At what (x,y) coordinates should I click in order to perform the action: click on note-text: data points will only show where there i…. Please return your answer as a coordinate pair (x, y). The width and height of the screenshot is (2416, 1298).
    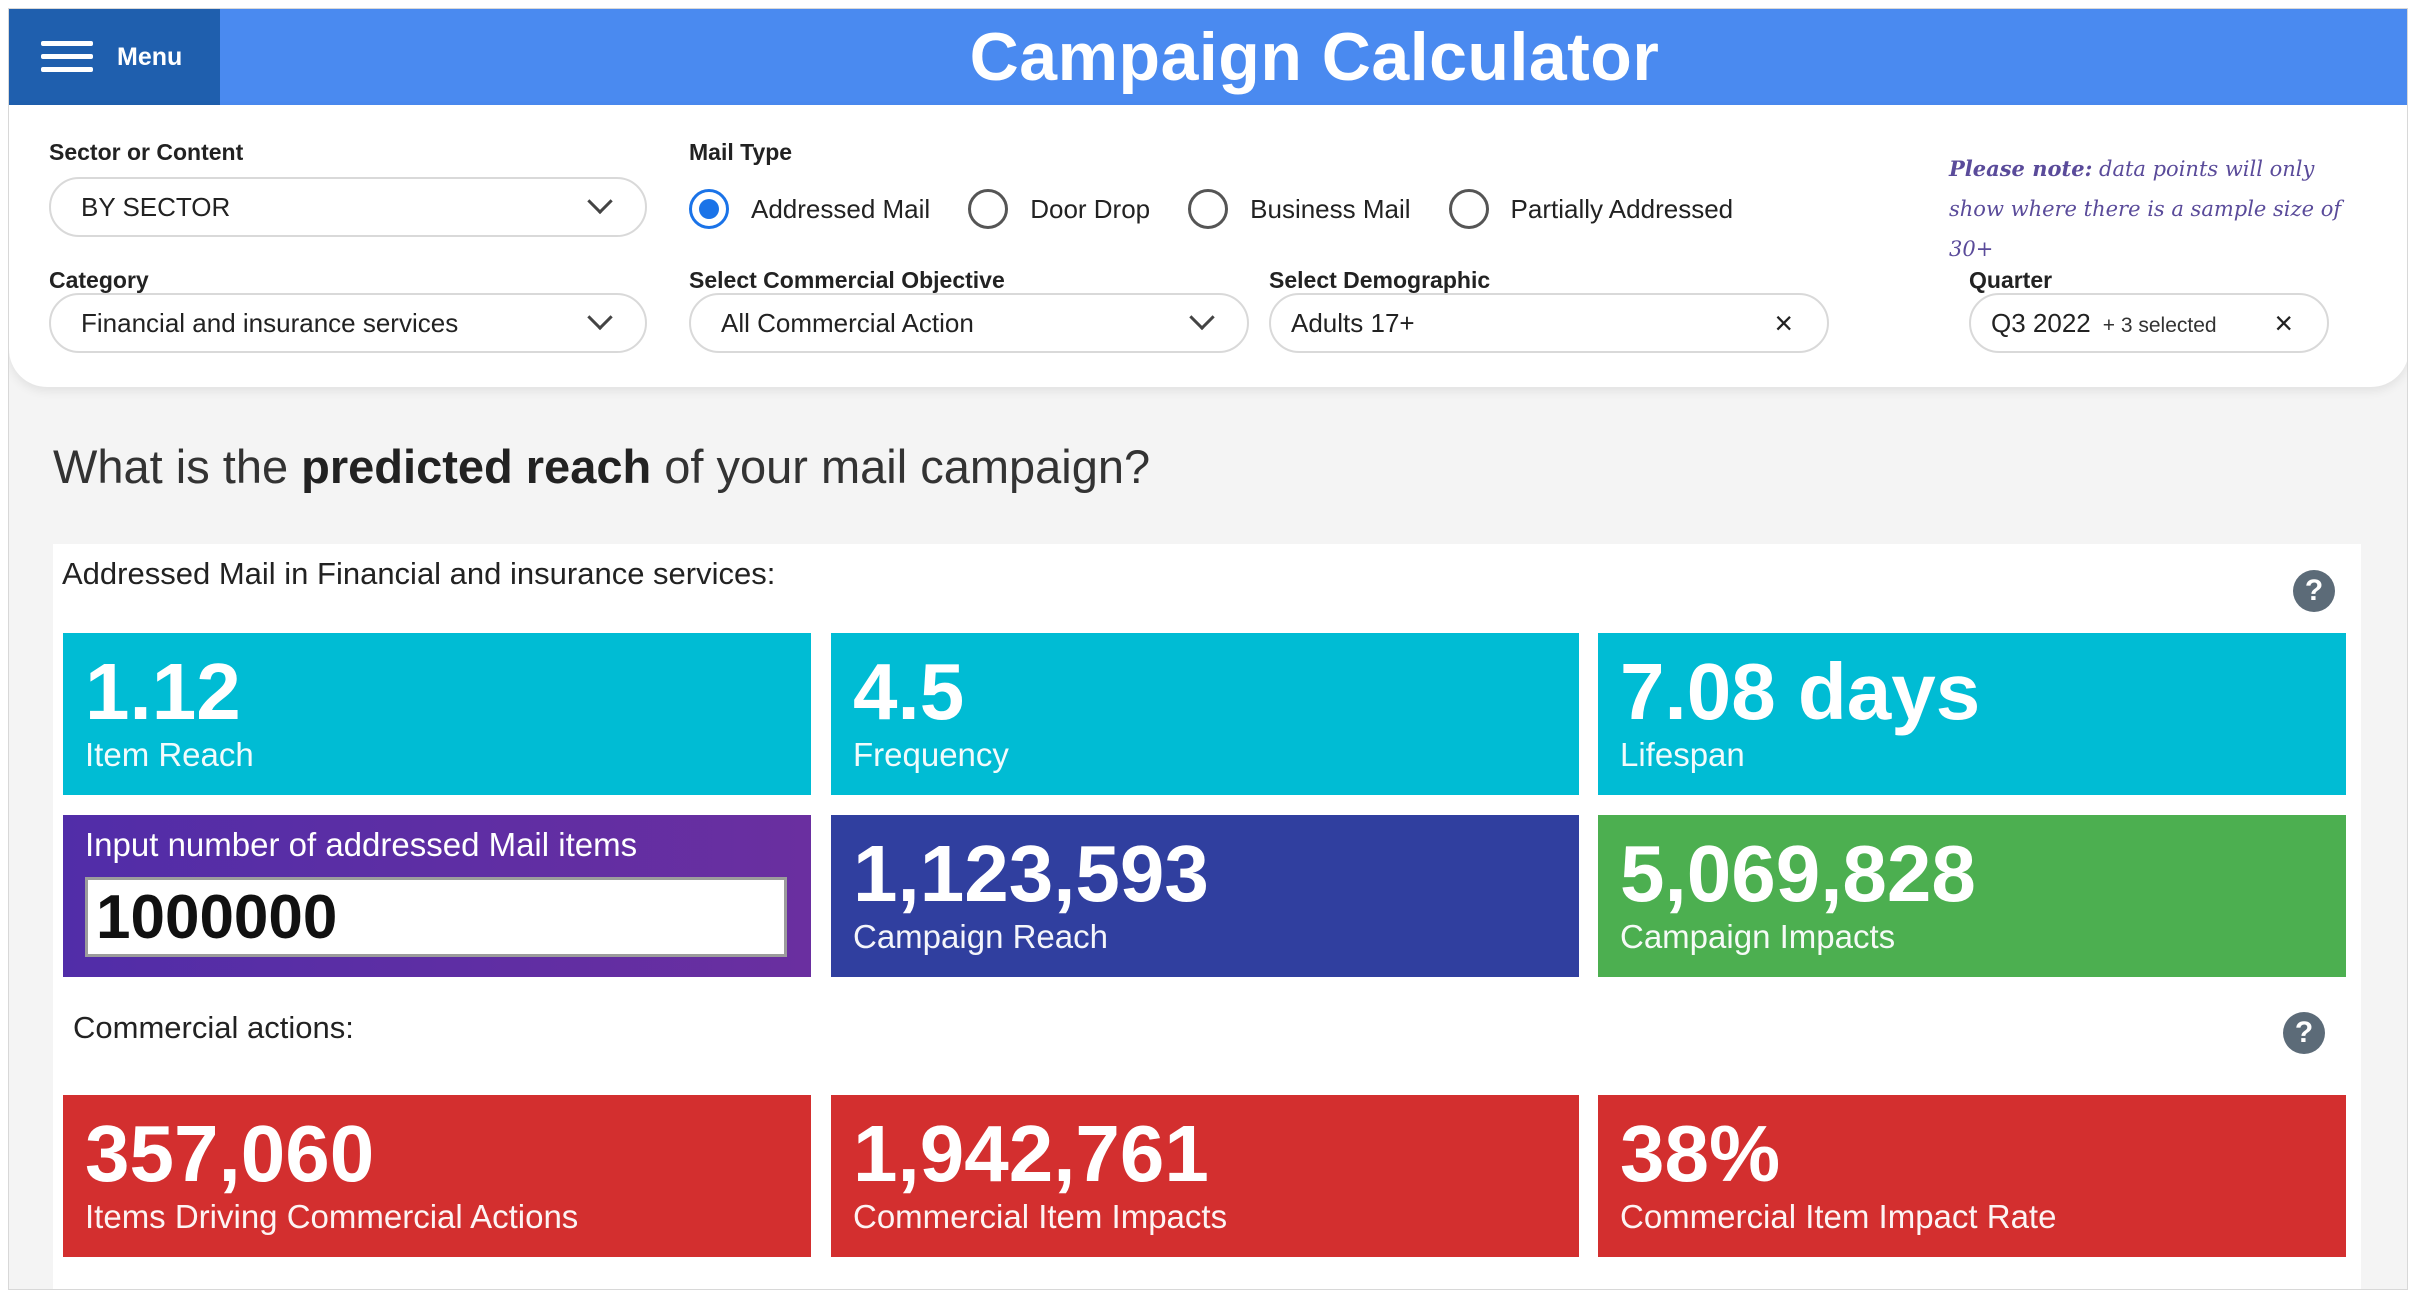
    Looking at the image, I should click on (2145, 209).